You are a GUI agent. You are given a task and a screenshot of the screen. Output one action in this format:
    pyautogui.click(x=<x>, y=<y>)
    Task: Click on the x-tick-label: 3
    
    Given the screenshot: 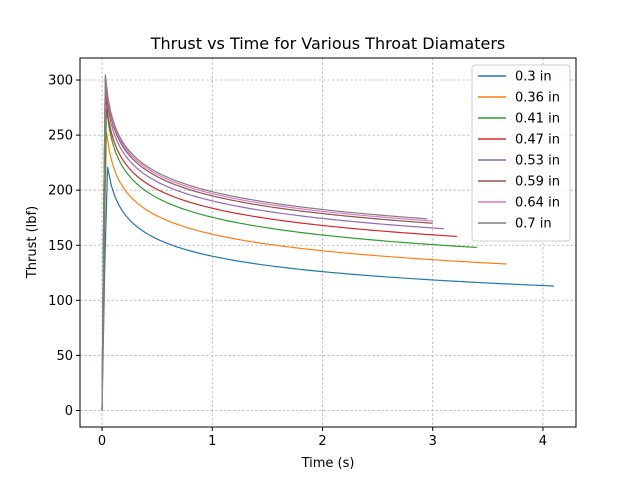 What is the action you would take?
    pyautogui.click(x=433, y=441)
    